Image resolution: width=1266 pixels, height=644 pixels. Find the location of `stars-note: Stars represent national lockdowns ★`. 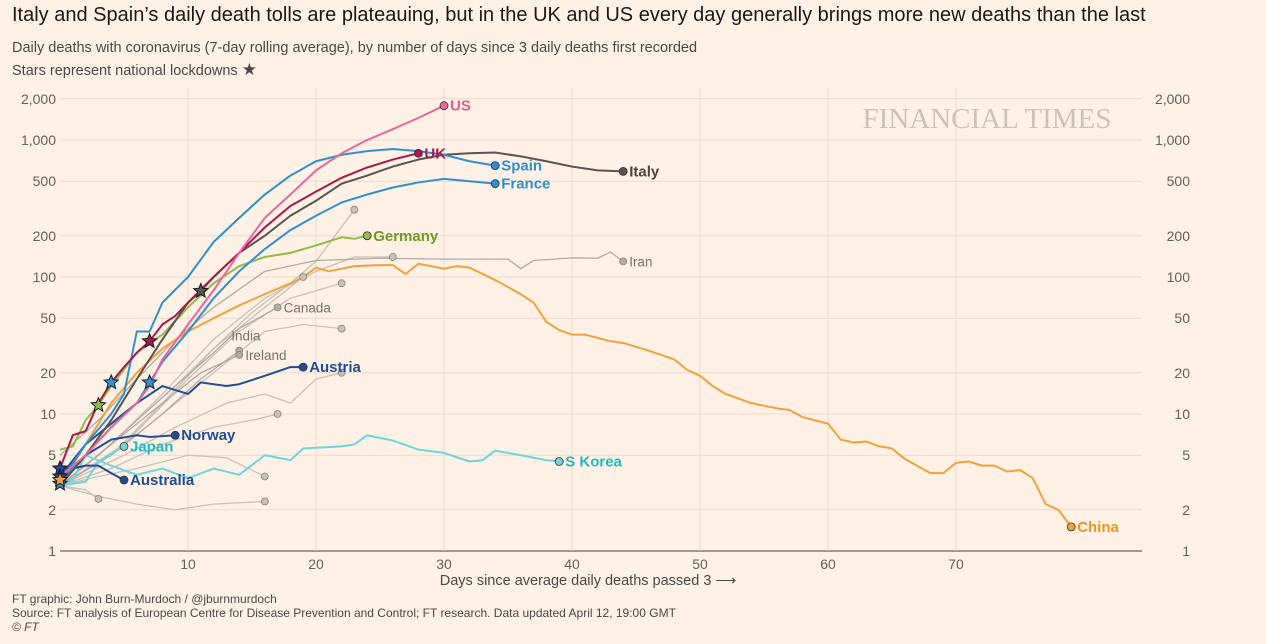

stars-note: Stars represent national lockdowns ★ is located at coordinates (134, 70).